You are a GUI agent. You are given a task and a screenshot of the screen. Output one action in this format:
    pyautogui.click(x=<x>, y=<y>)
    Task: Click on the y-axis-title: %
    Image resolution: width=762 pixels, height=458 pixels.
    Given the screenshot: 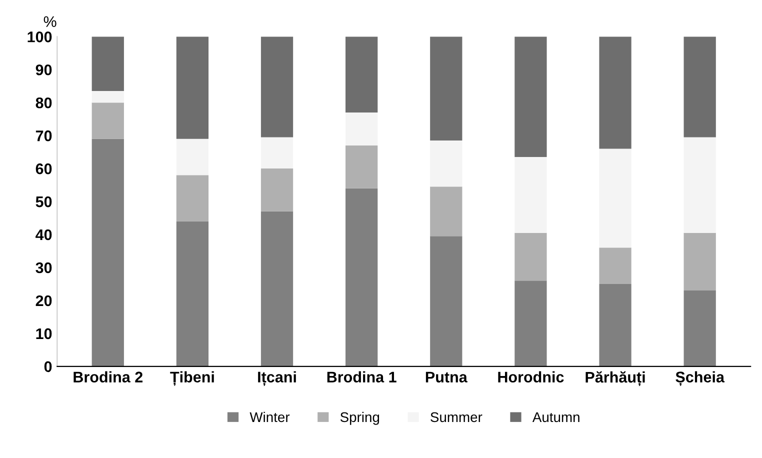 What is the action you would take?
    pyautogui.click(x=50, y=21)
    